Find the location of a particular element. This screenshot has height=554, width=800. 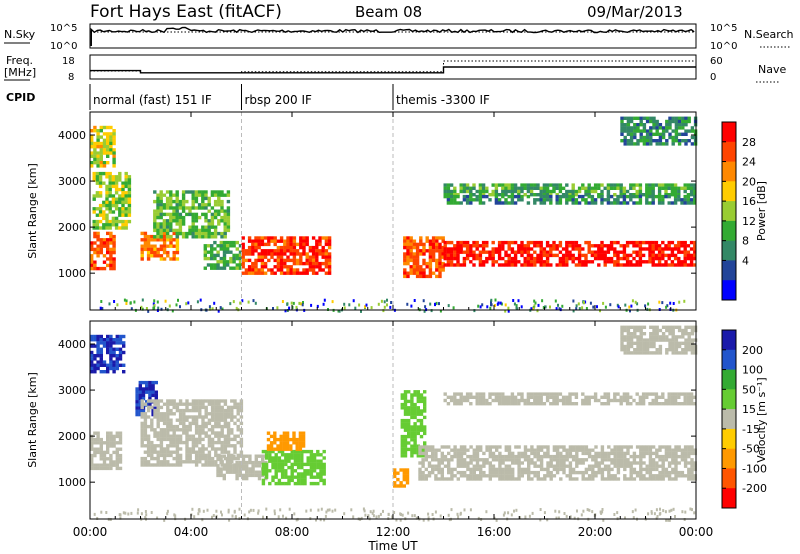

power-y-tick-label: 4000 is located at coordinates (72, 135).